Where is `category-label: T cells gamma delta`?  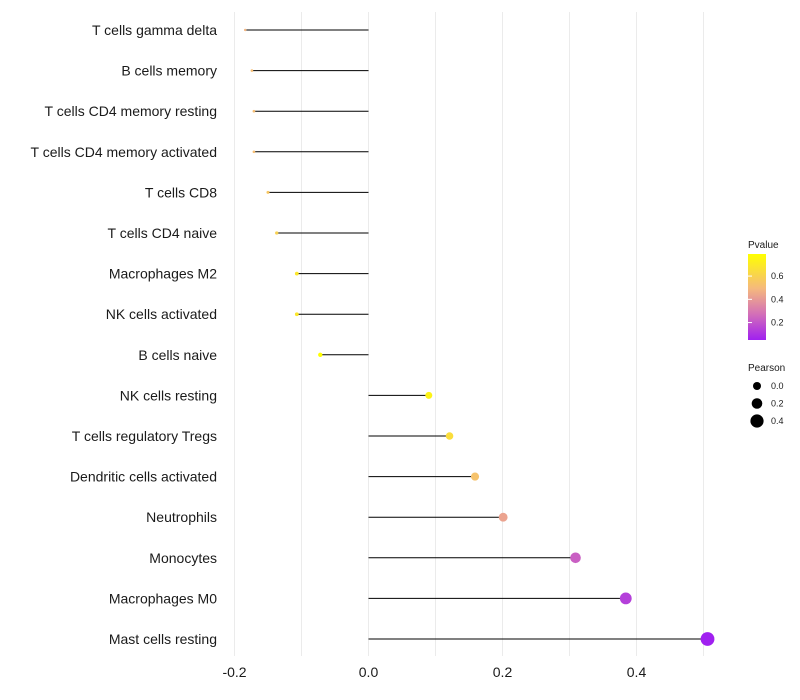 category-label: T cells gamma delta is located at coordinates (154, 30).